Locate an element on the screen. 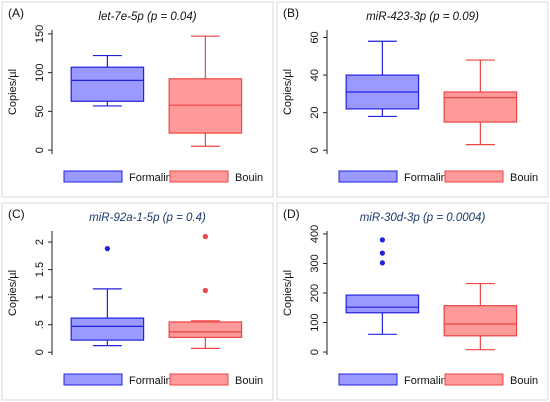 Image resolution: width=550 pixels, height=402 pixels. panel-label: (B) is located at coordinates (291, 13).